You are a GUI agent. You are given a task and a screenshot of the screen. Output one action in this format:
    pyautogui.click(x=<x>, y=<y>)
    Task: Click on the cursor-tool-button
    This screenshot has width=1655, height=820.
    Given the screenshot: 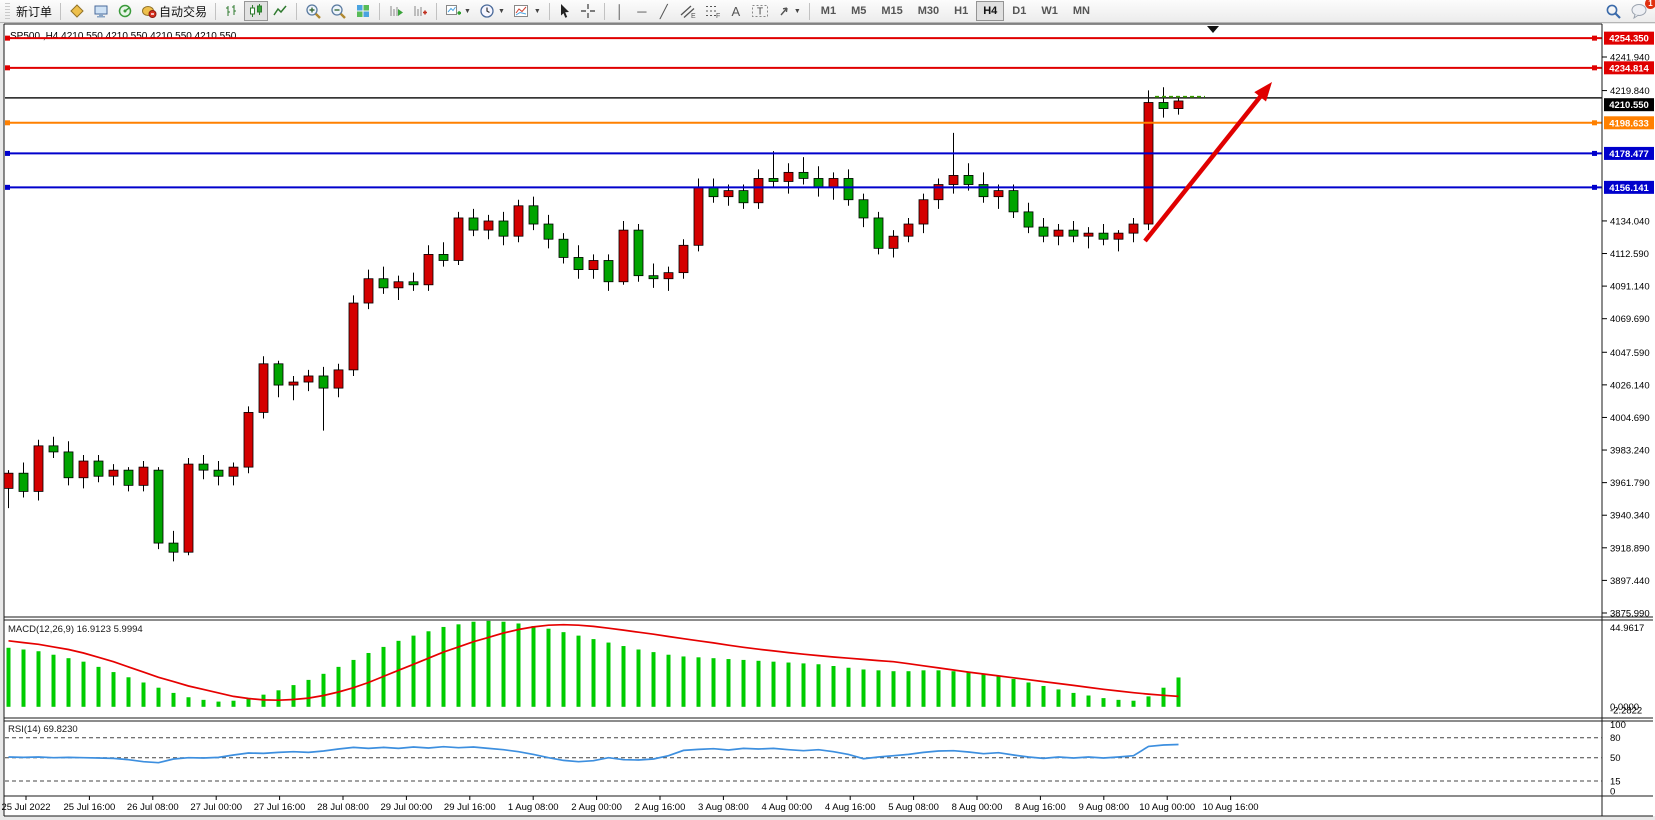 What is the action you would take?
    pyautogui.click(x=565, y=11)
    